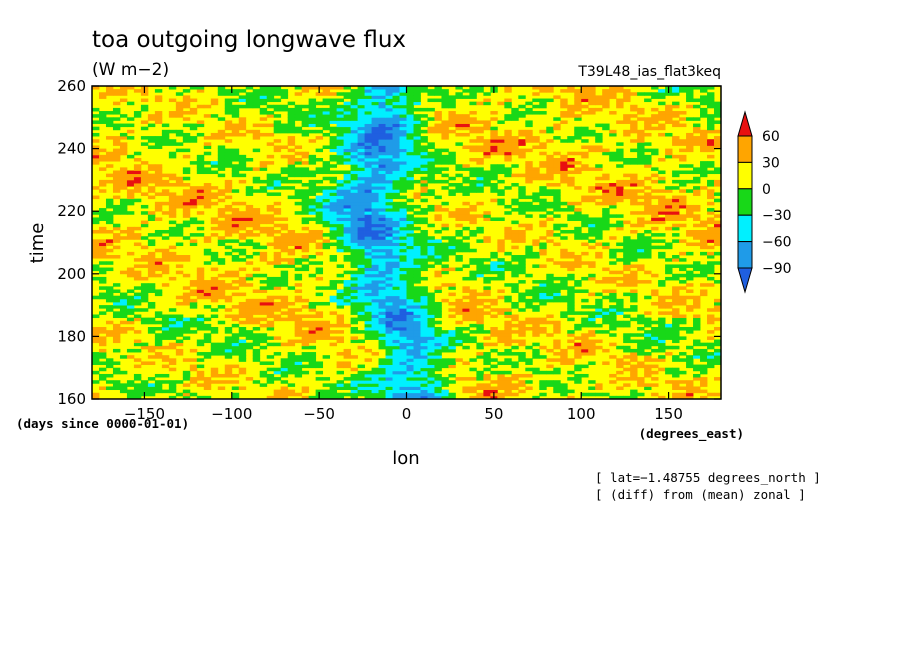 The width and height of the screenshot is (904, 654). I want to click on x-axis-label: lon, so click(405, 458).